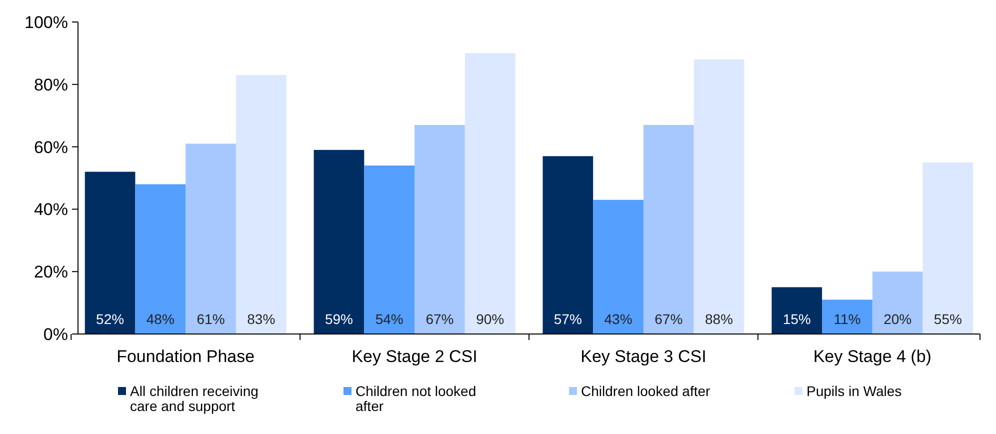 This screenshot has width=996, height=434. I want to click on text: 52%, so click(110, 319).